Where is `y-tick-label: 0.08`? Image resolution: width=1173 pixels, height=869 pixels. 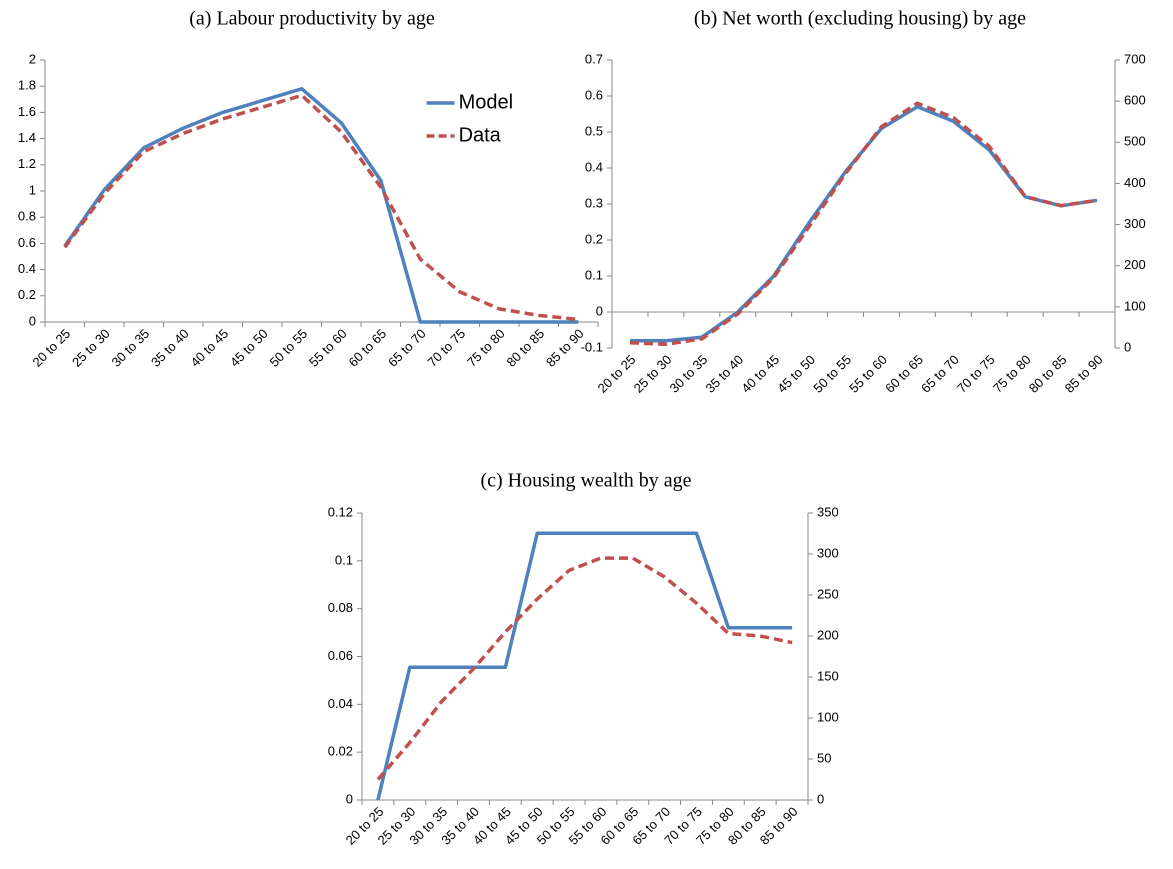
y-tick-label: 0.08 is located at coordinates (340, 607).